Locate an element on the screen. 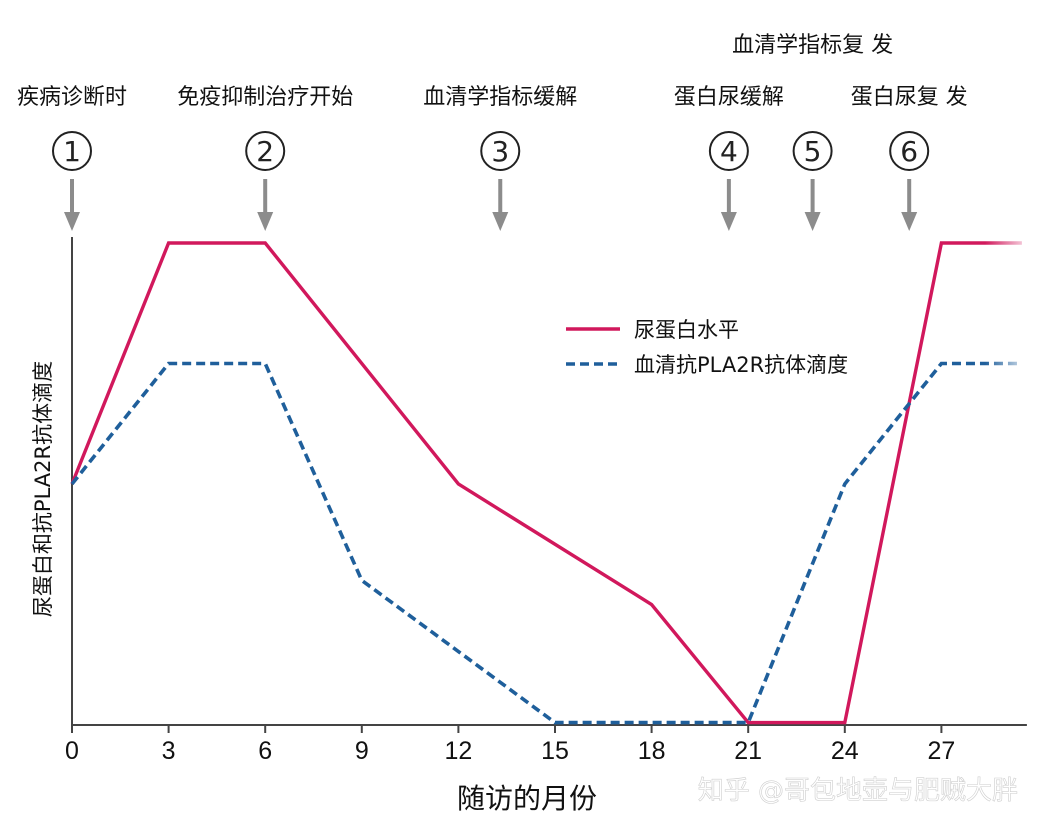 The width and height of the screenshot is (1047, 831). x-tick-label-9: 9 is located at coordinates (362, 751).